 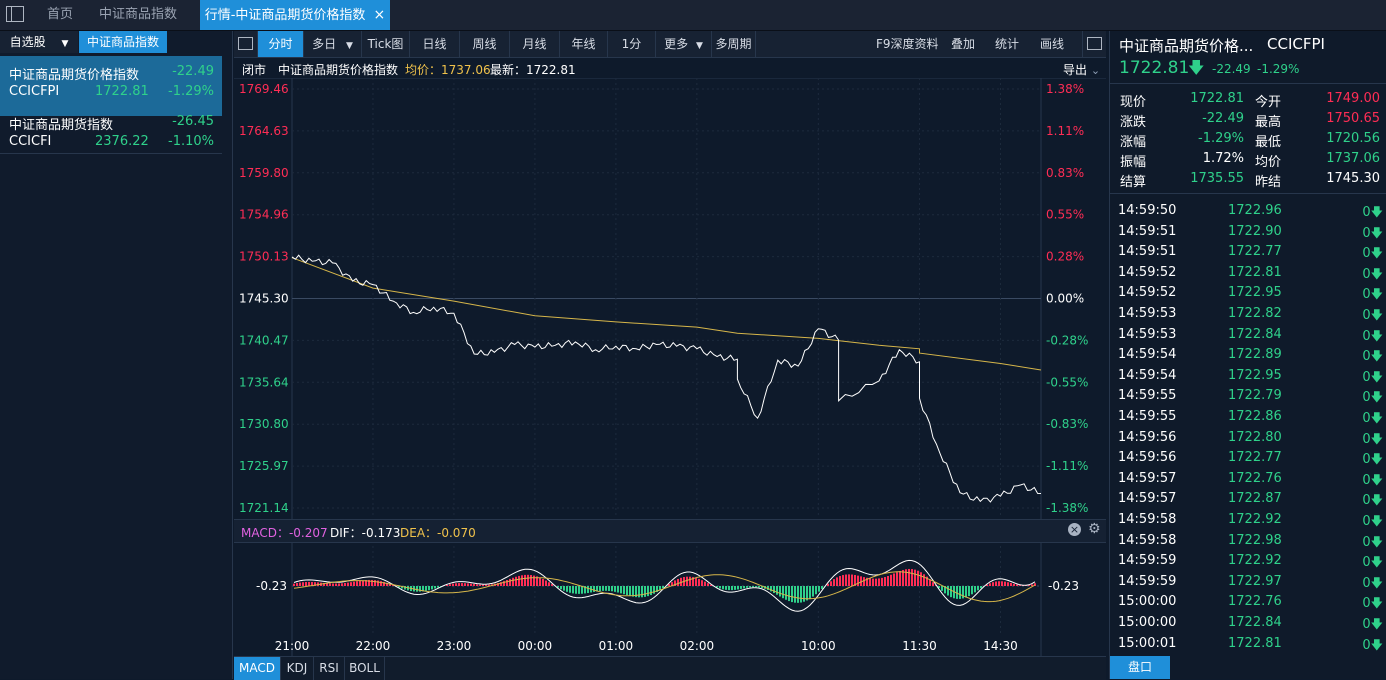 I want to click on btn-f9-deep: F9深度资料, so click(x=907, y=44).